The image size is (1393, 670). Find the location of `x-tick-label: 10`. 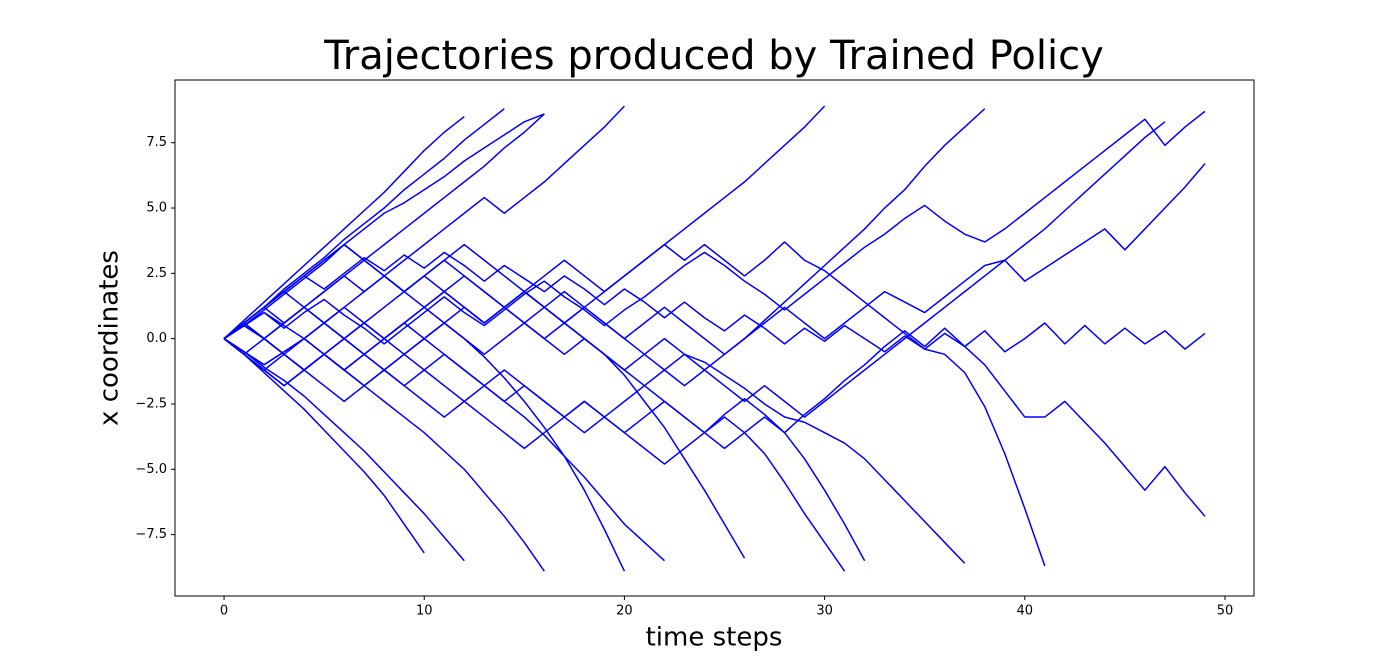

x-tick-label: 10 is located at coordinates (424, 611).